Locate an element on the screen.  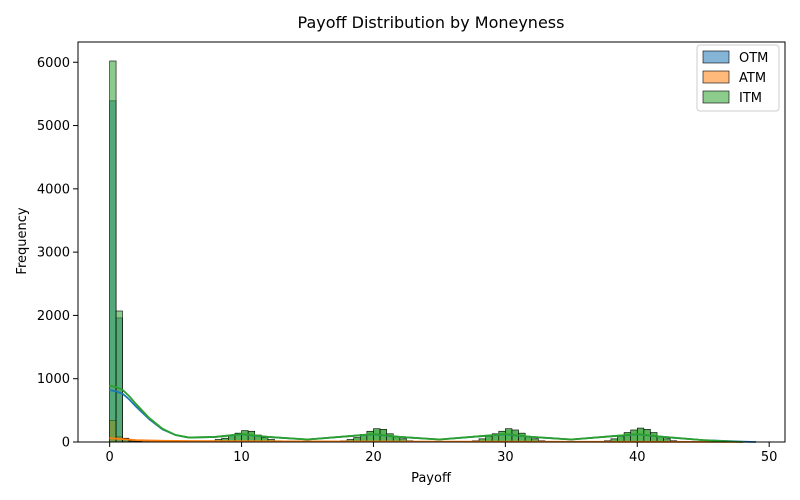
legend-label-itm: ITM is located at coordinates (750, 98).